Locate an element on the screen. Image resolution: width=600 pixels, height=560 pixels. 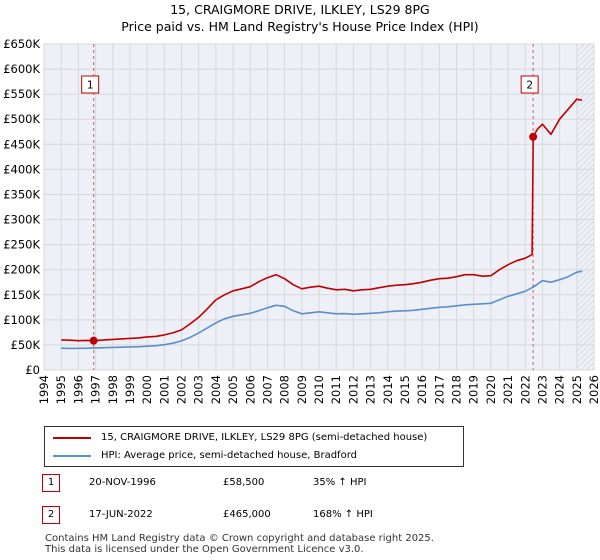
marker-label: 1 is located at coordinates (90, 86).